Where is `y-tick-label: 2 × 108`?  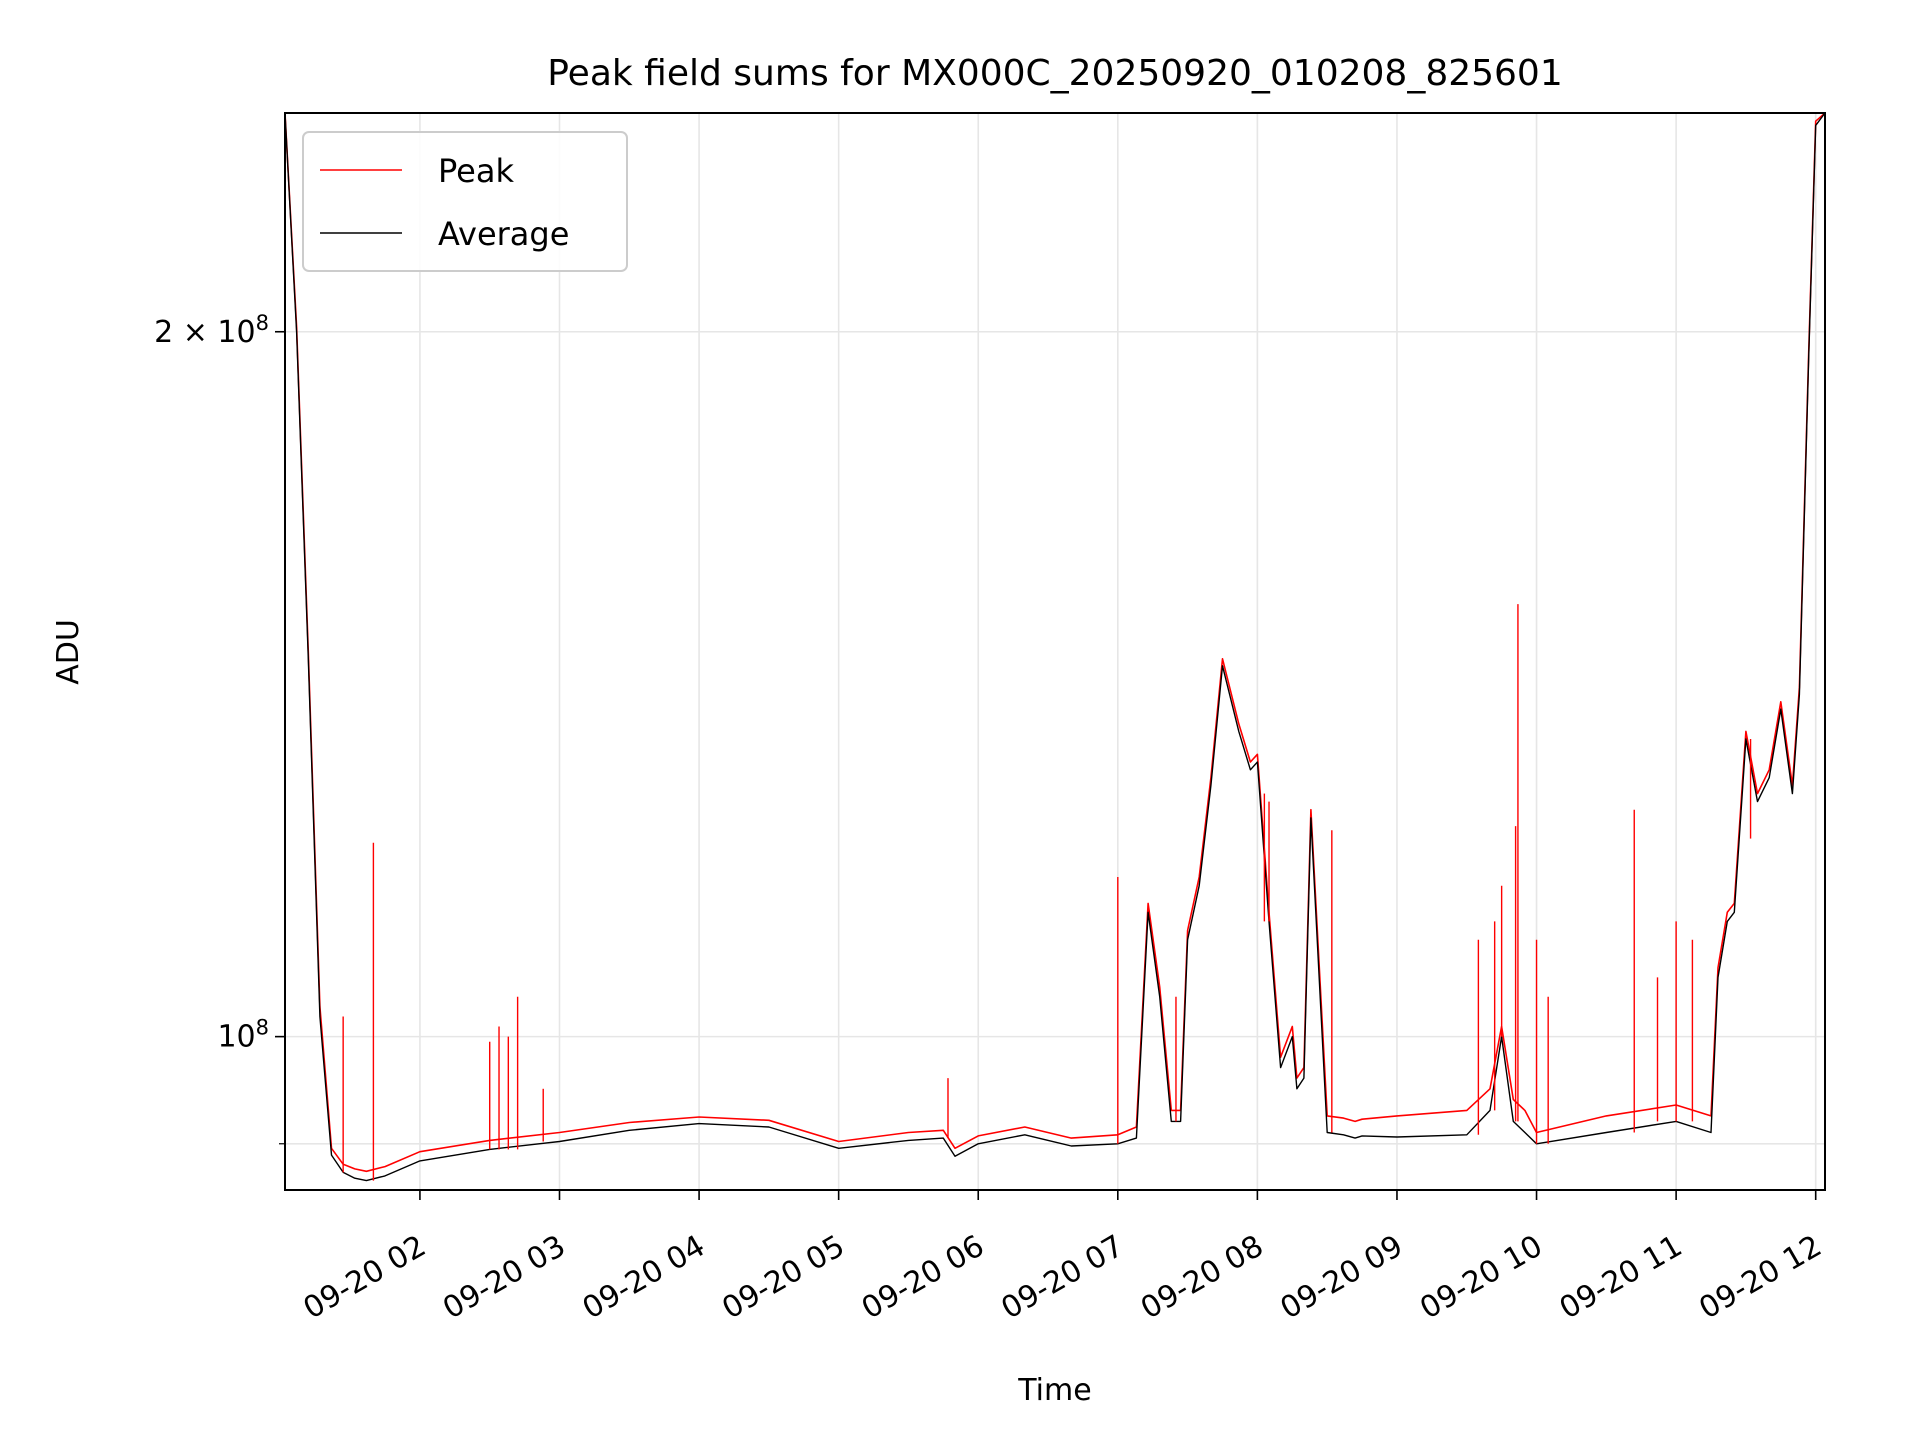
y-tick-label: 2 × 108 is located at coordinates (211, 330).